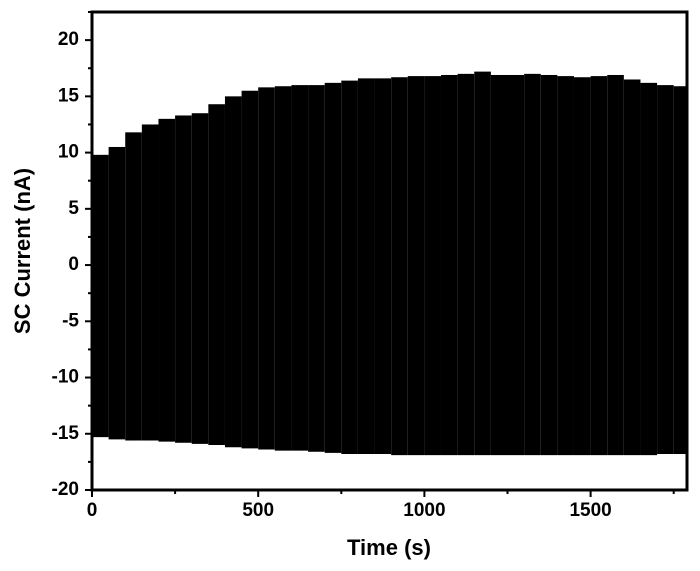  What do you see at coordinates (68, 39) in the screenshot?
I see `y-tick-label: 20` at bounding box center [68, 39].